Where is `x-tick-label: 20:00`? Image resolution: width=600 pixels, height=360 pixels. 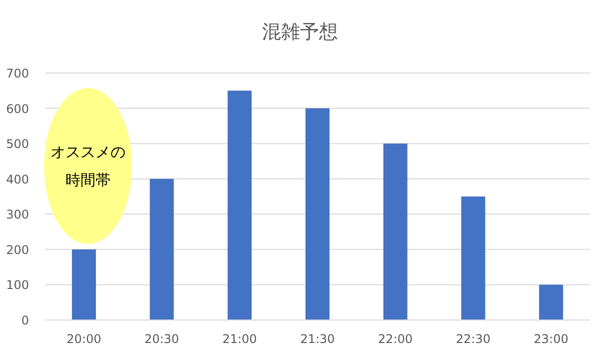
x-tick-label: 20:00 is located at coordinates (84, 339).